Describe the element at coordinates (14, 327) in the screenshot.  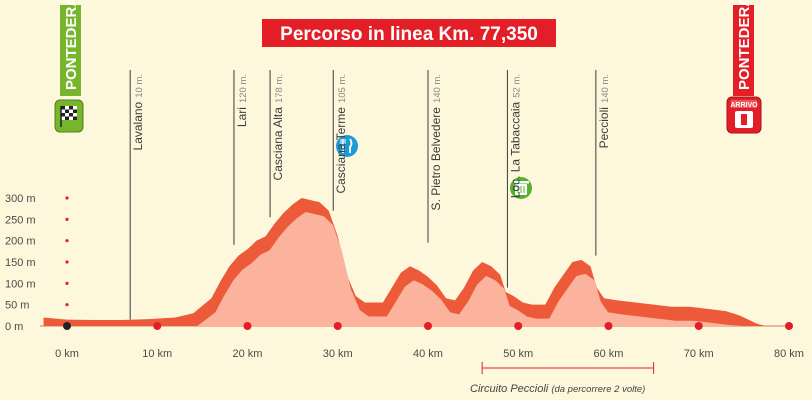
I see `y-tick-label: 0 m` at that location.